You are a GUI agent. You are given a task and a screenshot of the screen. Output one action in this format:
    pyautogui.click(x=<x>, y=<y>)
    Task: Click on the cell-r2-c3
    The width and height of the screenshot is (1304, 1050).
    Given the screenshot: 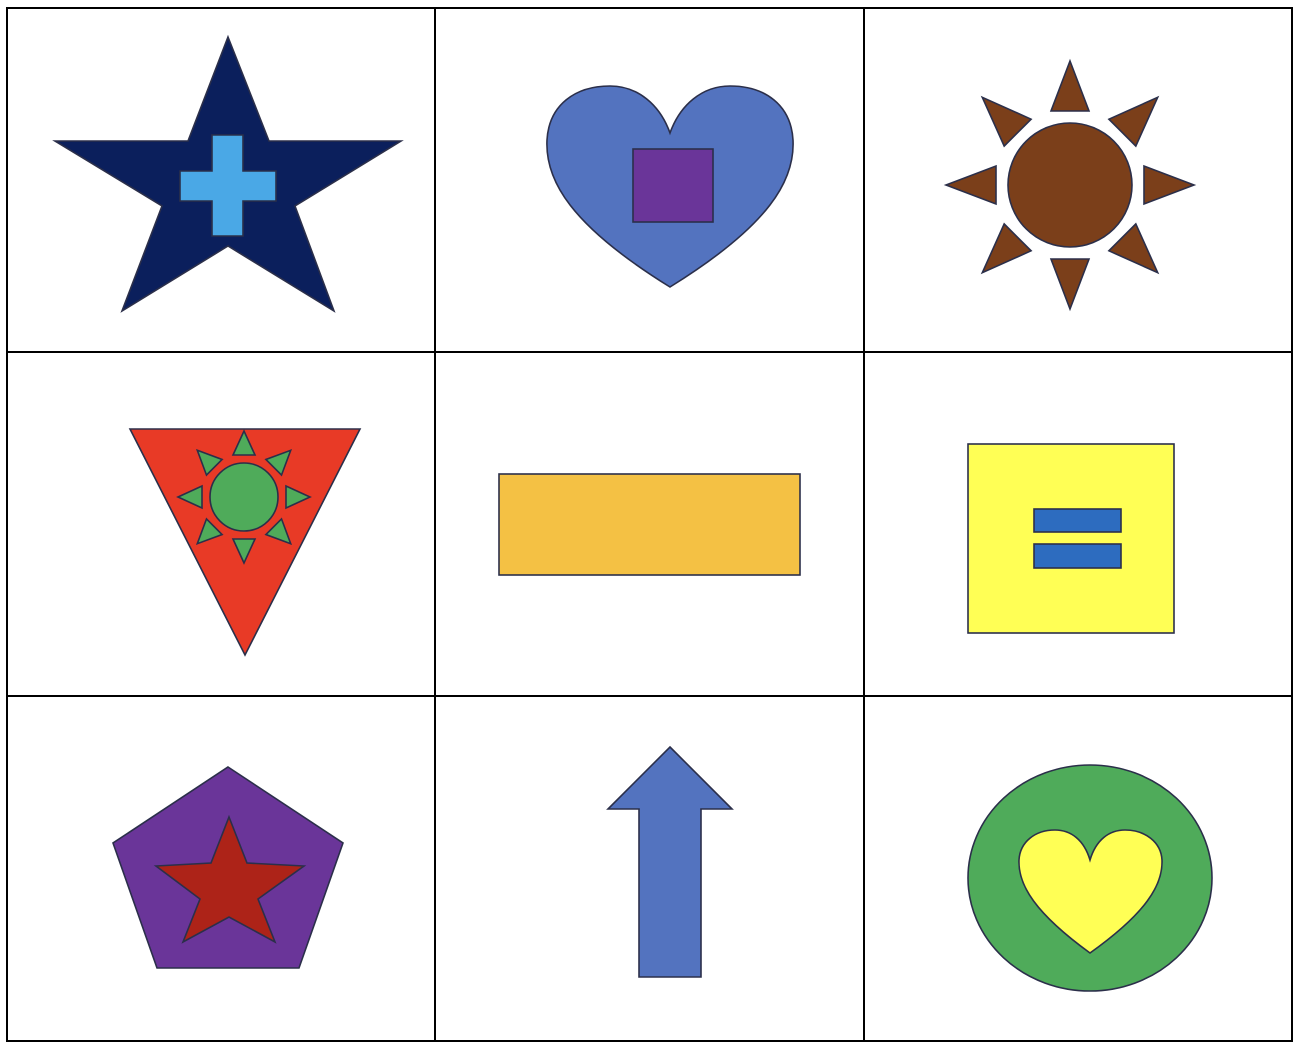 What is the action you would take?
    pyautogui.click(x=1071, y=538)
    